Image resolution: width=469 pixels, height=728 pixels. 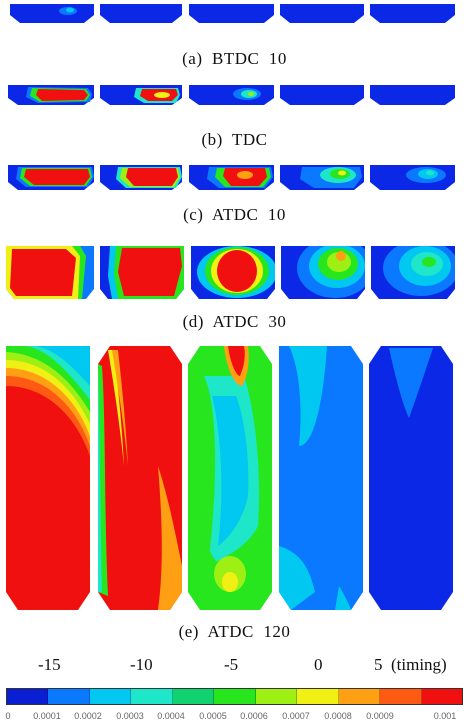 I want to click on caption-b: (b) TDC, so click(x=234, y=139).